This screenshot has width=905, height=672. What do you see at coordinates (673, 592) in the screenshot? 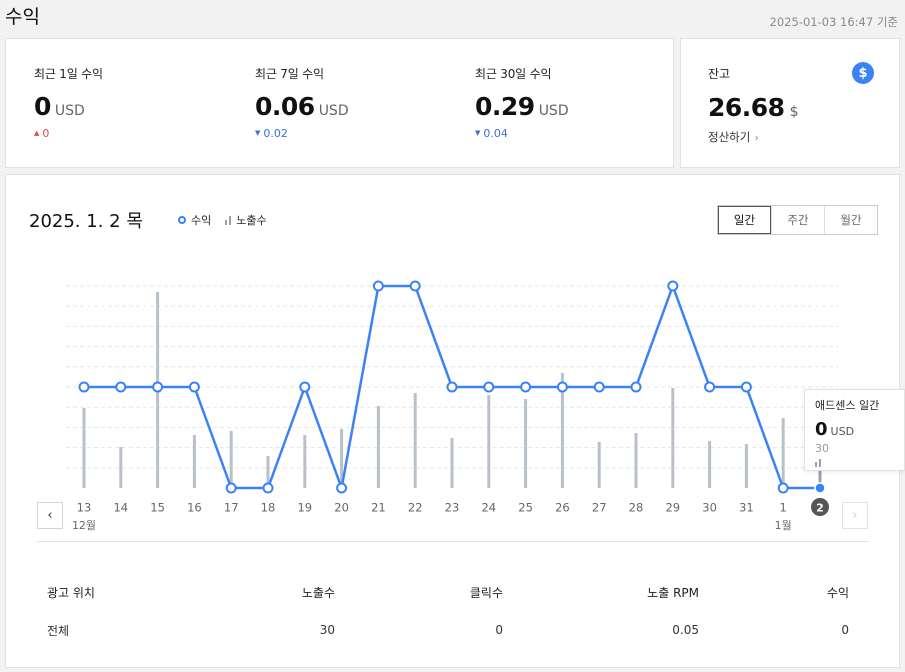
I see `table-header-cell: 노출 RPM` at bounding box center [673, 592].